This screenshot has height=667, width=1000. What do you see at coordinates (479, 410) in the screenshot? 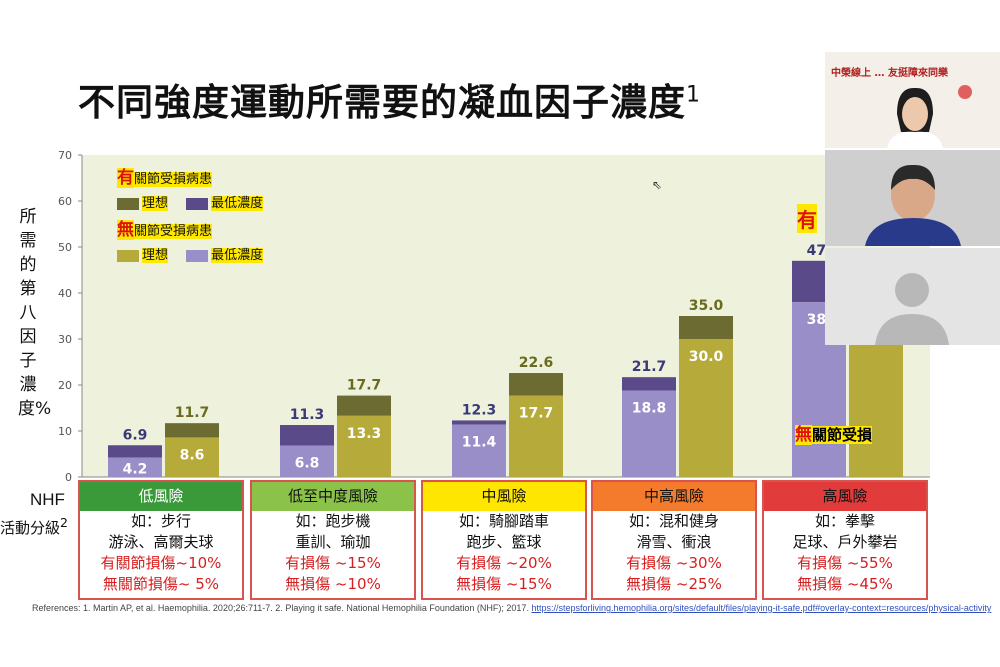
I see `label-with-min: 12.3` at bounding box center [479, 410].